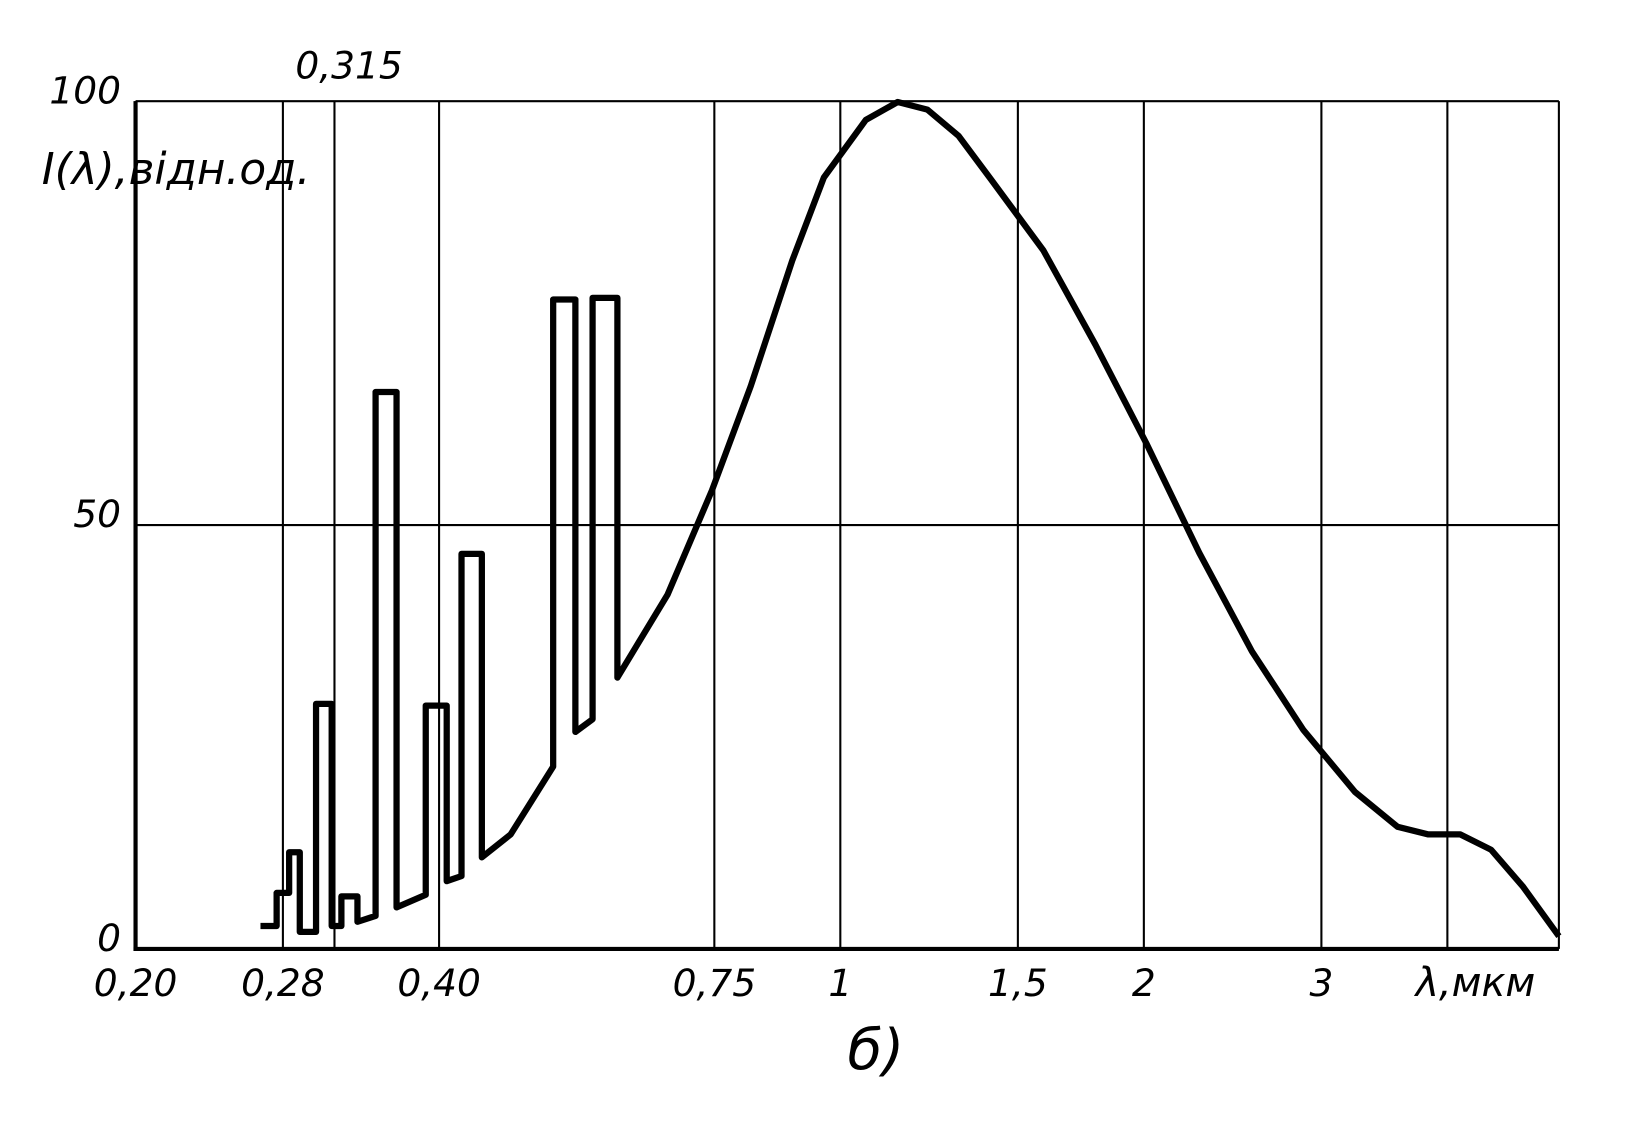 This screenshot has height=1121, width=1635. What do you see at coordinates (136, 983) in the screenshot?
I see `x-tick-label: 0,20` at bounding box center [136, 983].